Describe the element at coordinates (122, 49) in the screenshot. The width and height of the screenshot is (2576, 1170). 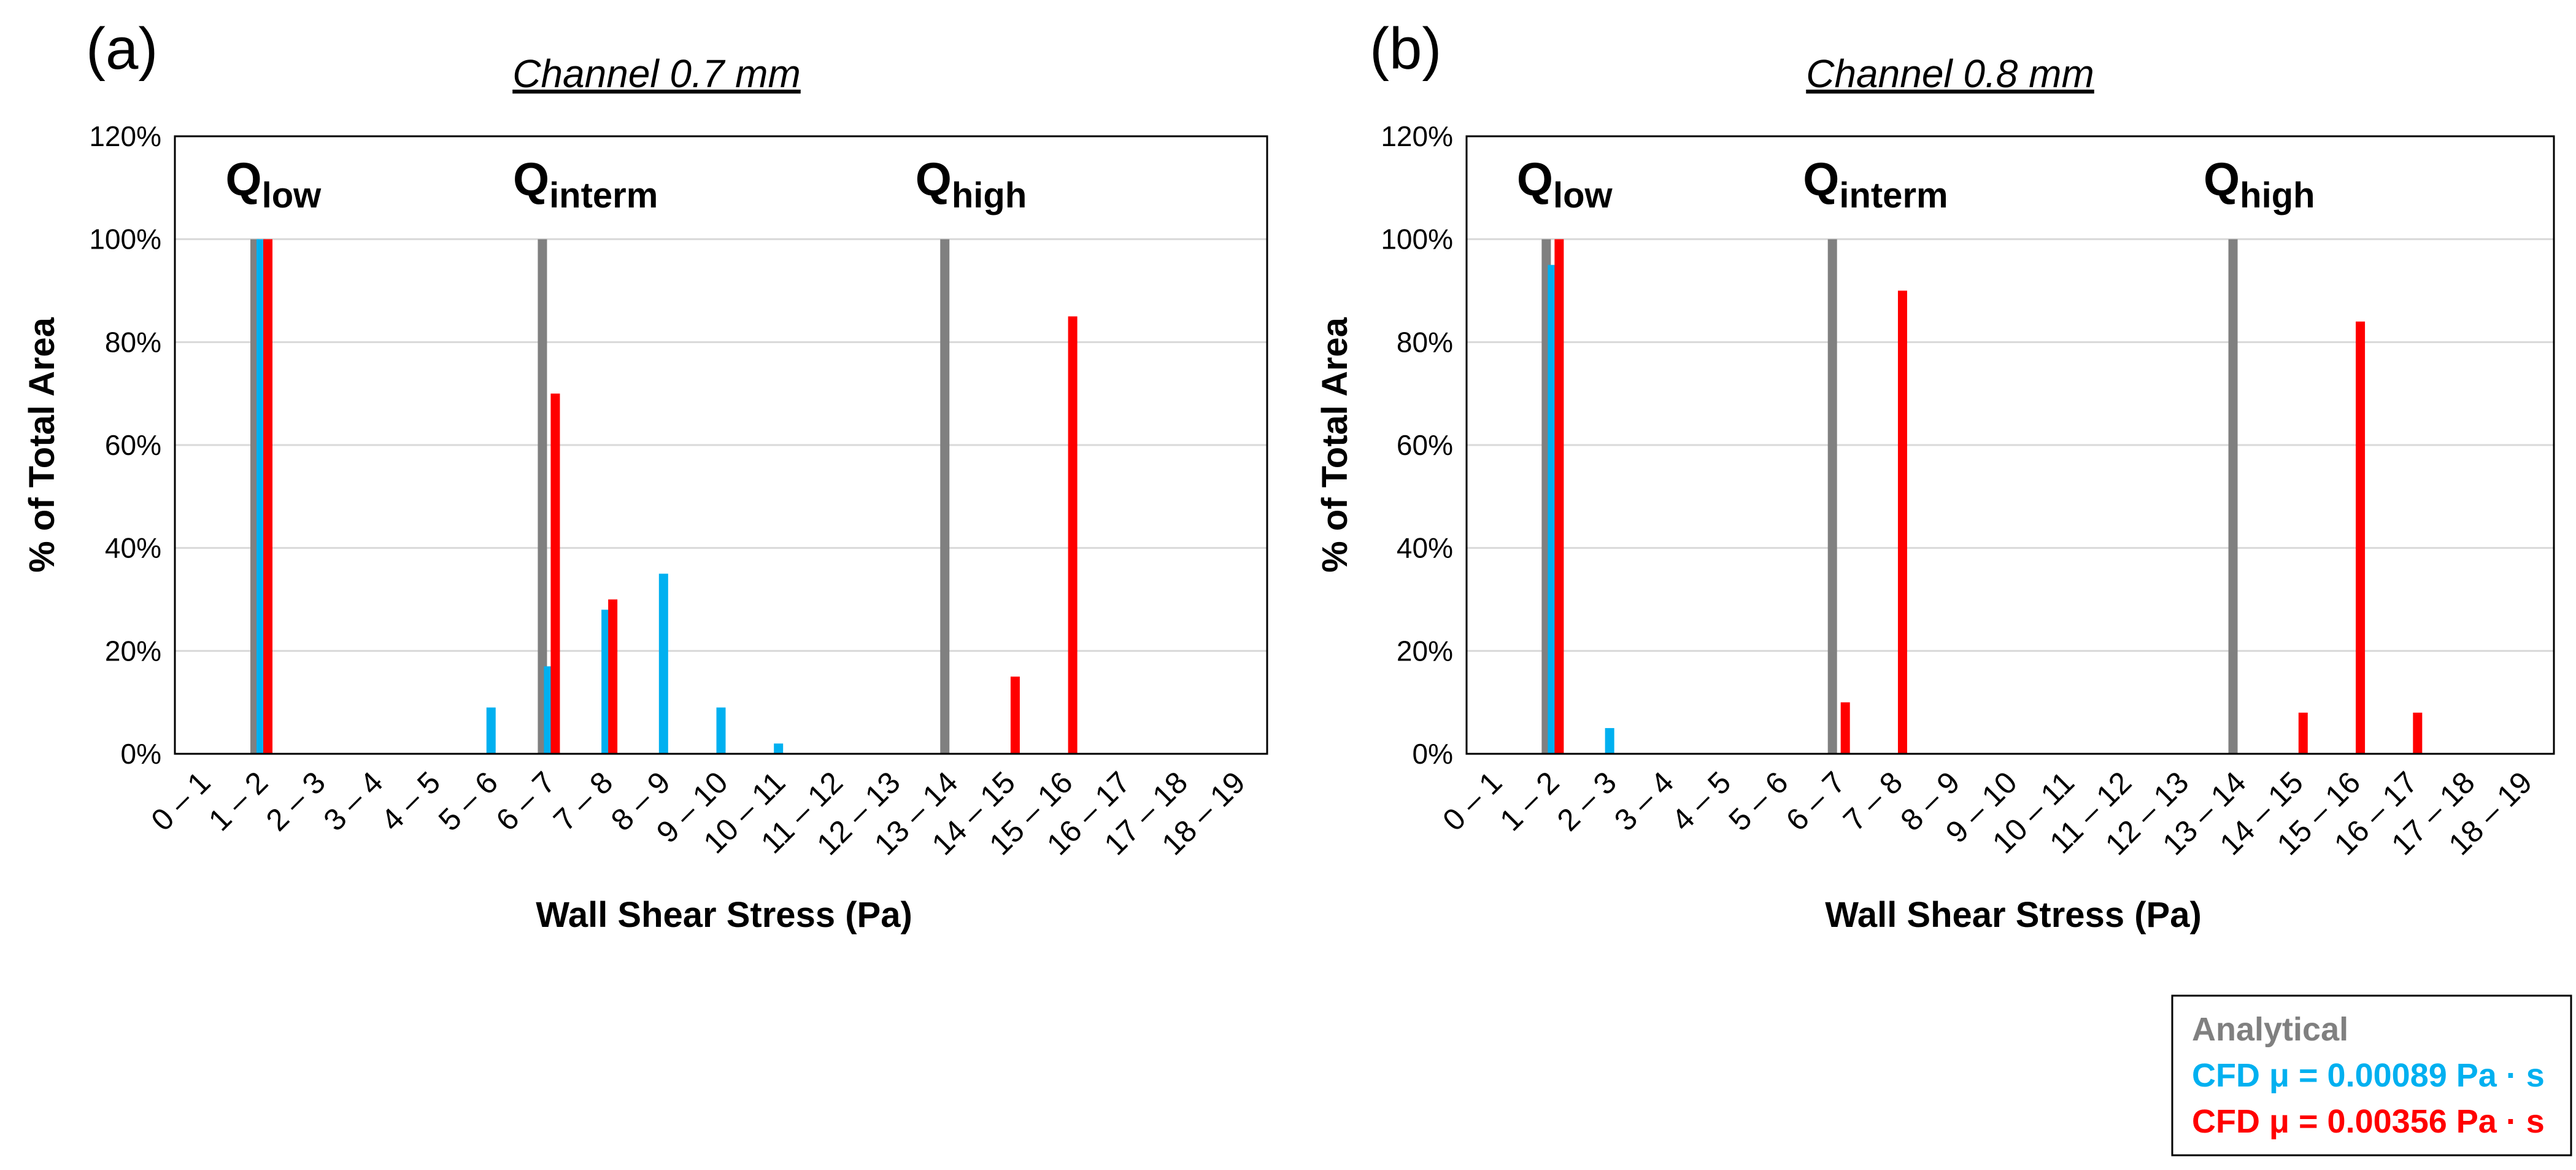
I see `panel-letter: (a)` at that location.